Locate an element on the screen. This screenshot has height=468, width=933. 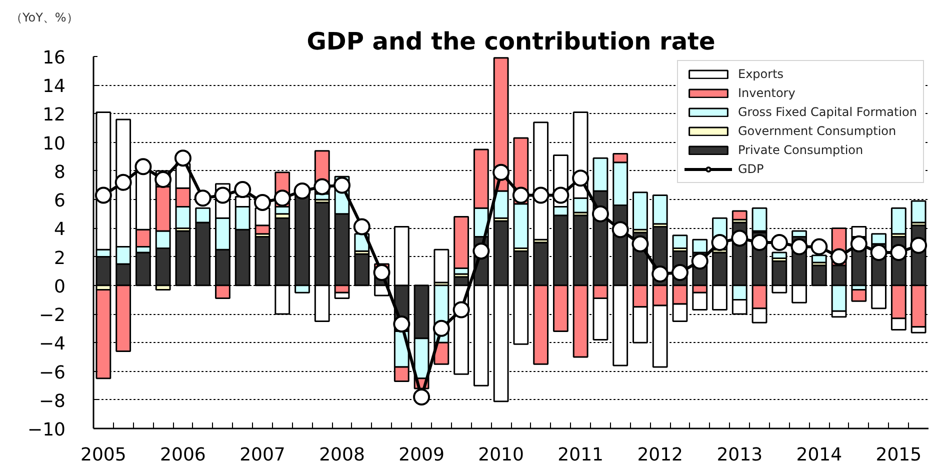
x-tick-label: 2007 is located at coordinates (263, 455).